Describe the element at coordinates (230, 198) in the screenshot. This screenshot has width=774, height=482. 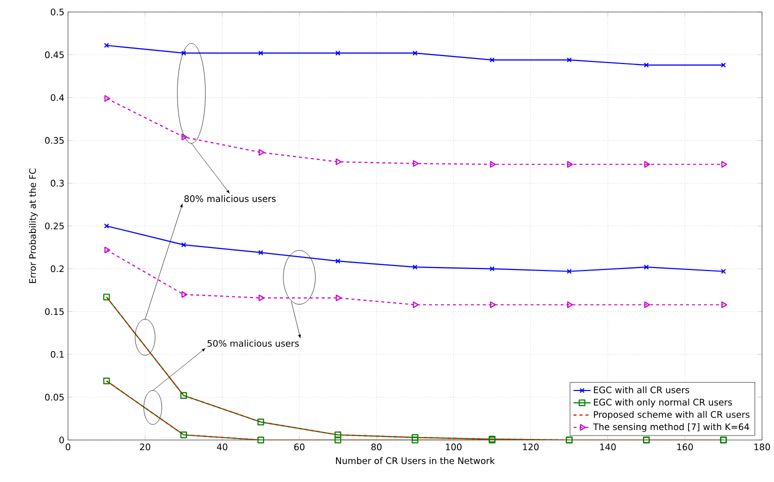
I see `annotation: 80% malicious users` at that location.